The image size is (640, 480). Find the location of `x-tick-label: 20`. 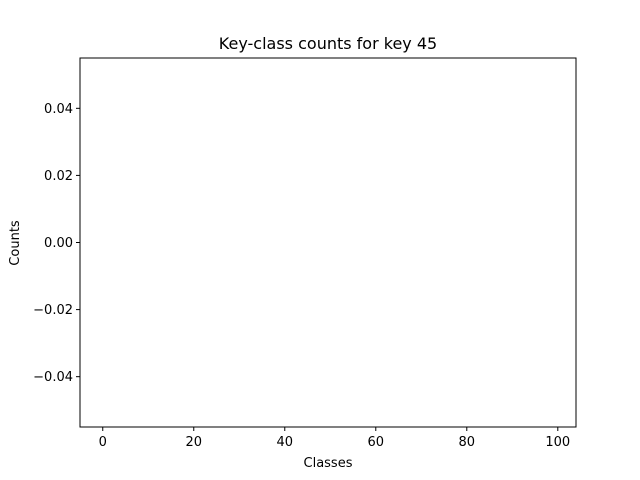

x-tick-label: 20 is located at coordinates (193, 442).